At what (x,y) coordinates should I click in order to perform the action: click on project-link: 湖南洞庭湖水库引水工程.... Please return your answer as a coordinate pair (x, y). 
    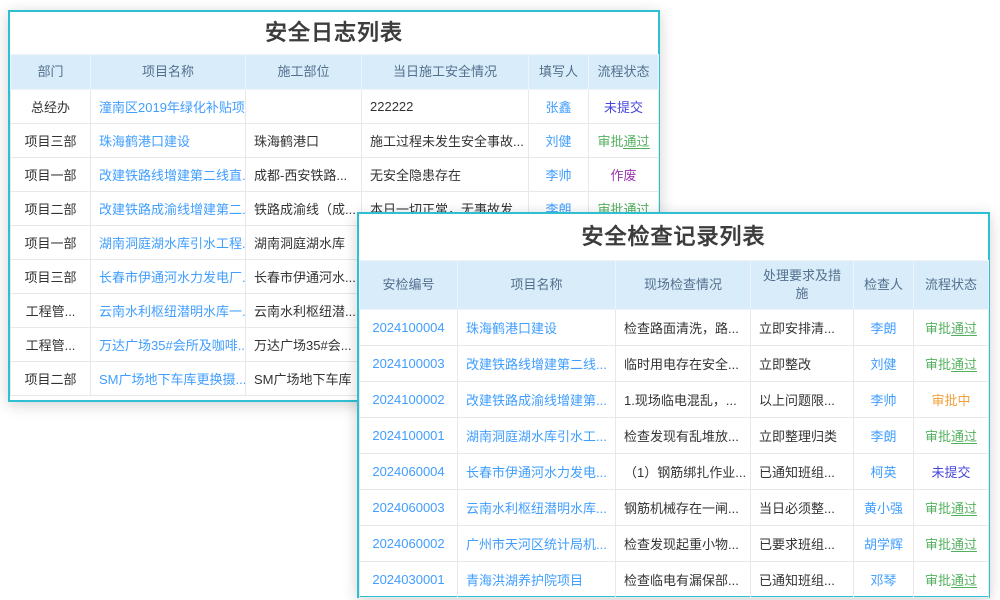
    Looking at the image, I should click on (168, 242).